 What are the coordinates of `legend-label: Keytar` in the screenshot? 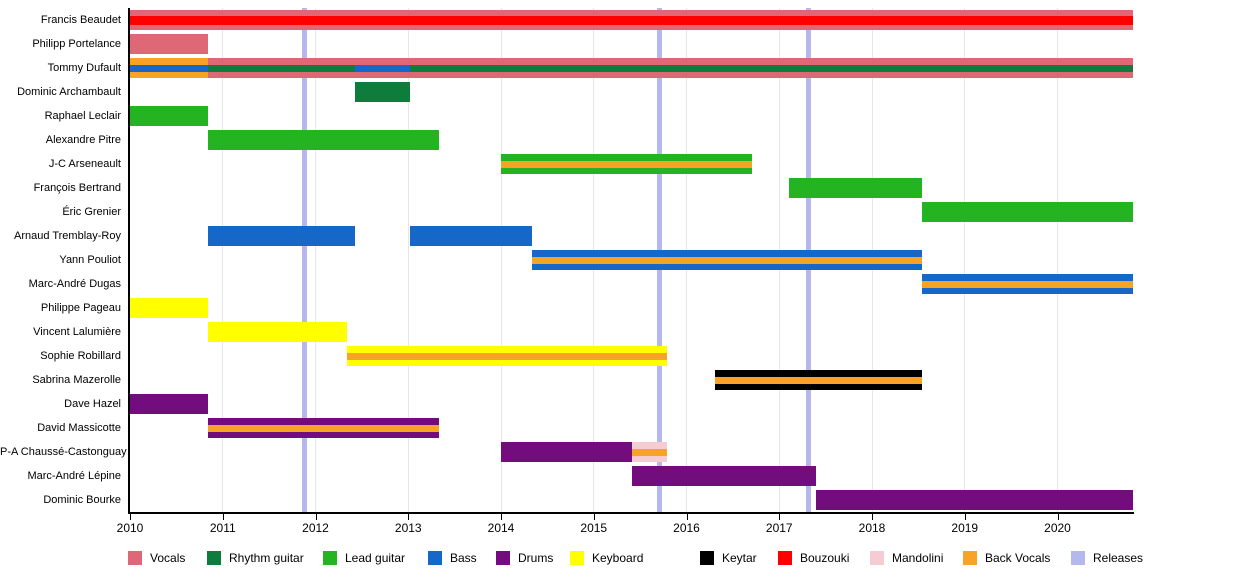 It's located at (739, 558).